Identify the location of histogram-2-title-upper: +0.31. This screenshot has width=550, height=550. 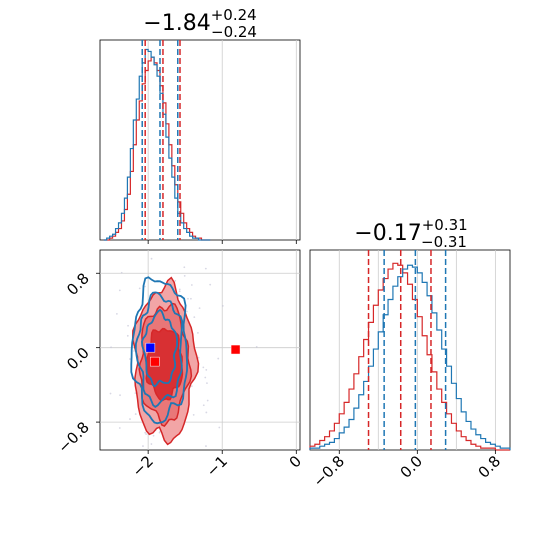
(445, 225).